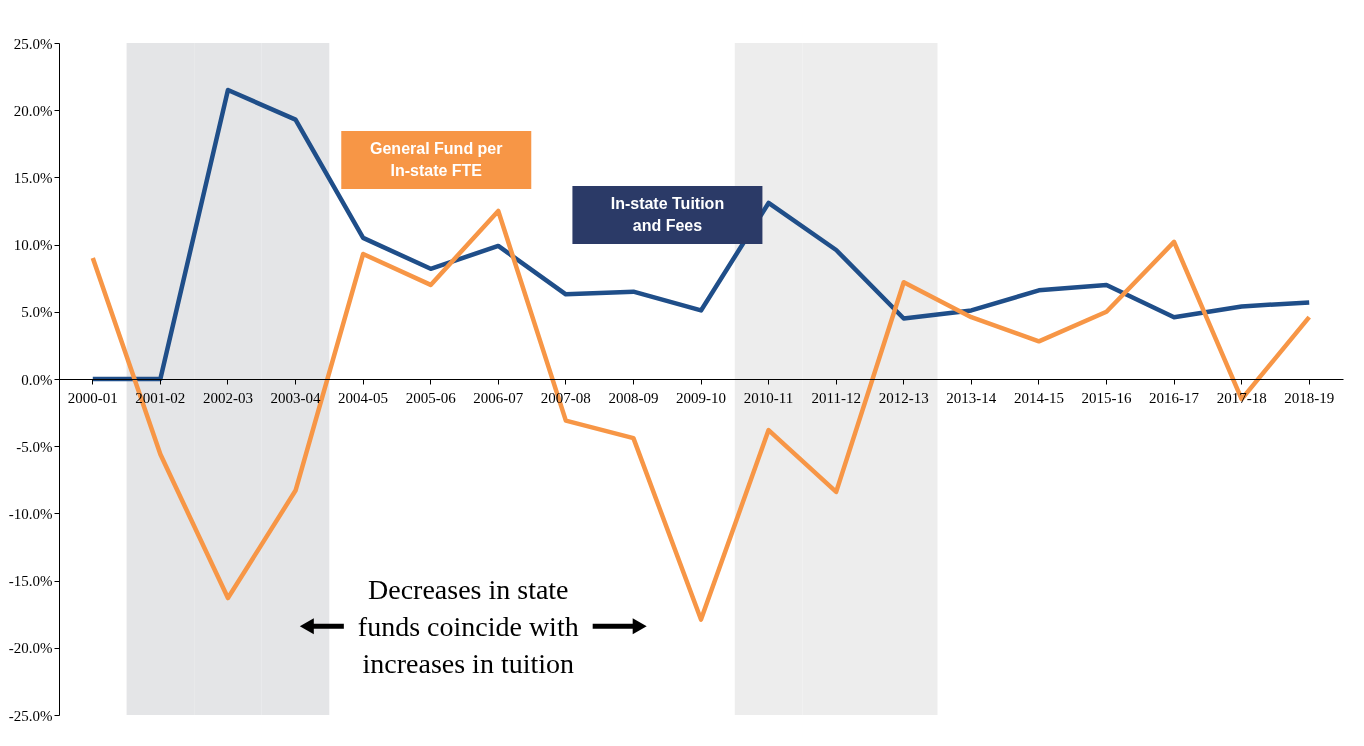 Image resolution: width=1364 pixels, height=746 pixels. Describe the element at coordinates (1038, 397) in the screenshot. I see `x-tick-label: 2014-15` at that location.